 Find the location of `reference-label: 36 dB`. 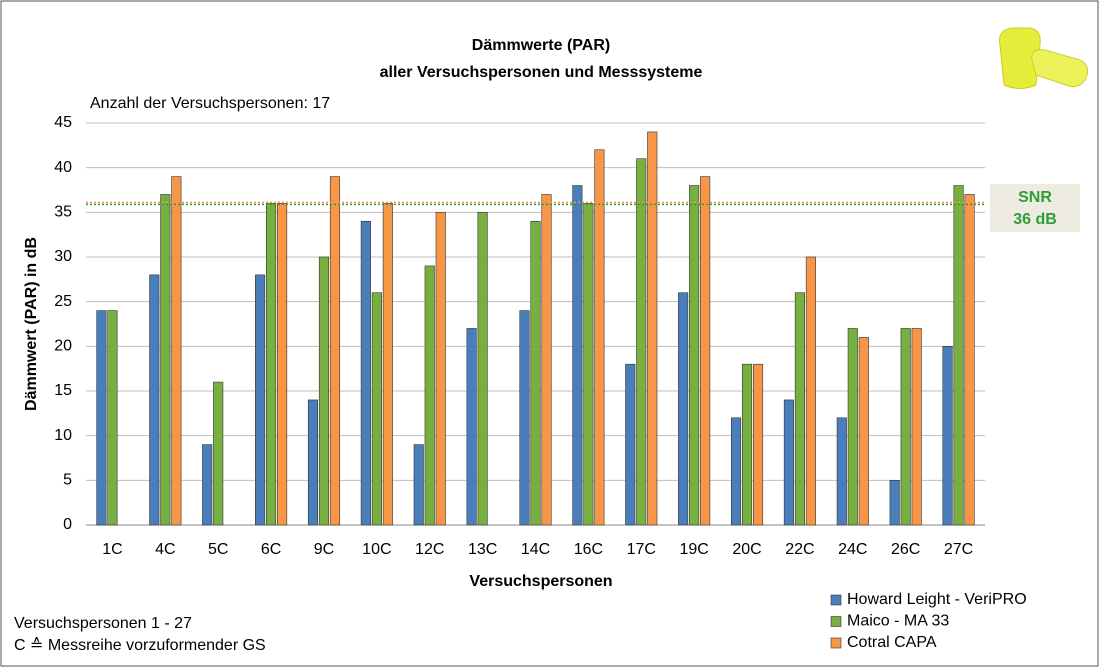

reference-label: 36 dB is located at coordinates (1035, 219).